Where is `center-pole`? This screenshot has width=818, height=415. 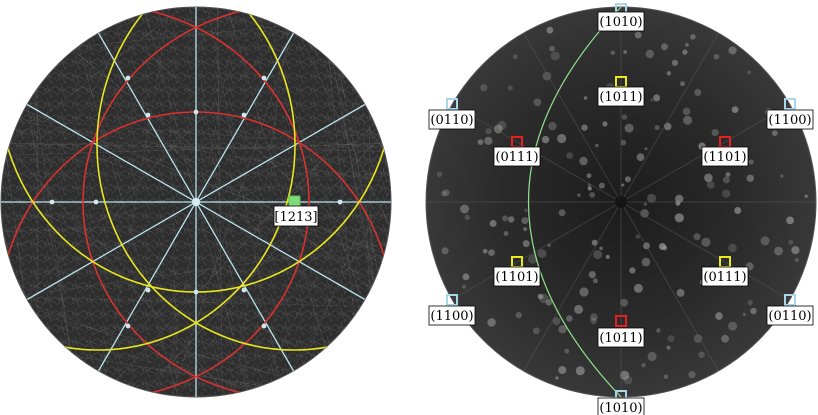 center-pole is located at coordinates (196, 202).